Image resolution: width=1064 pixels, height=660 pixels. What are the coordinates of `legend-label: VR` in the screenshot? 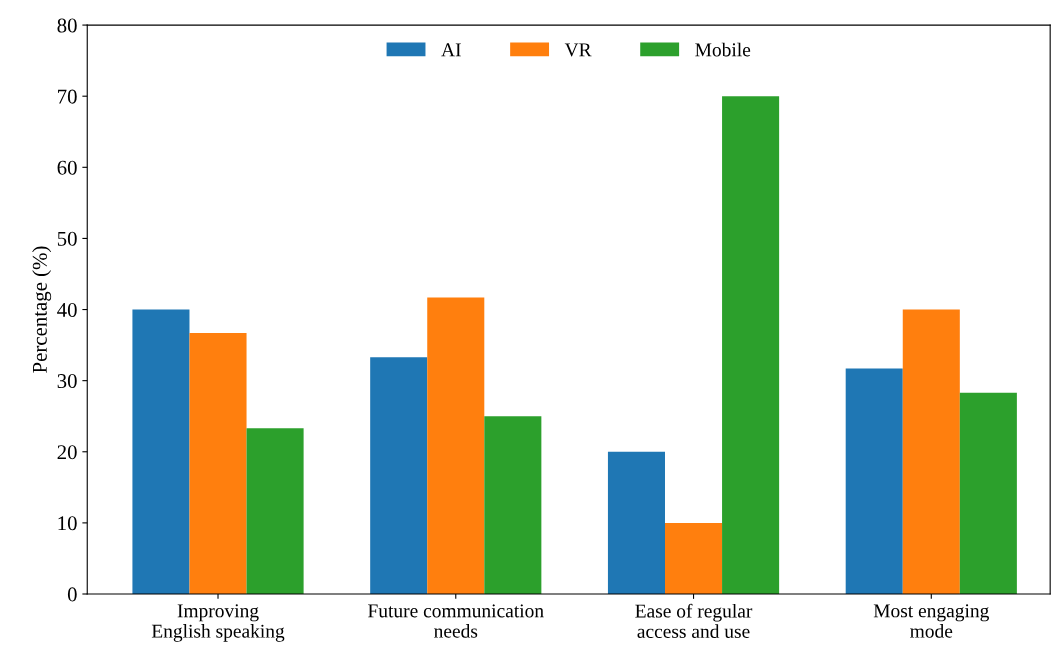 It's located at (578, 50).